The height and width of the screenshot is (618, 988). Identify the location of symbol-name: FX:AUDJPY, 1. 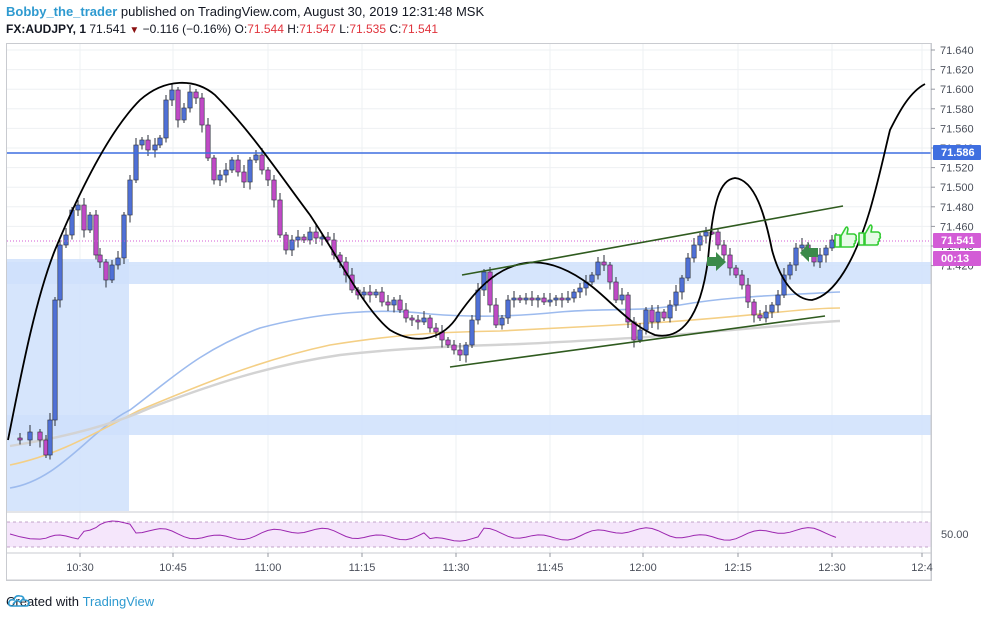
(46, 29).